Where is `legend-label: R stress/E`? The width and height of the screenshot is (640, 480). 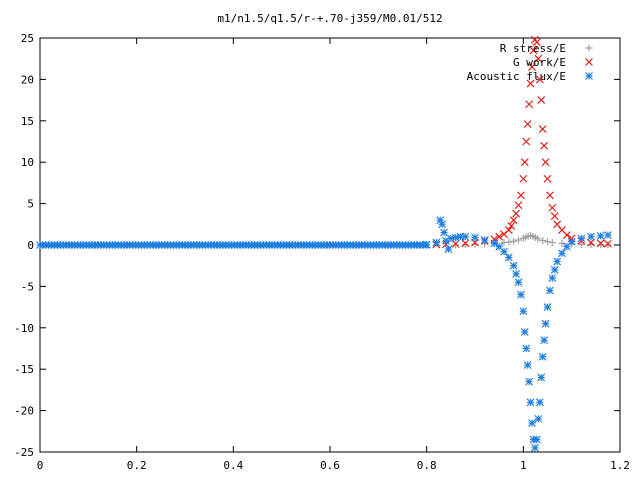
legend-label: R stress/E is located at coordinates (533, 48).